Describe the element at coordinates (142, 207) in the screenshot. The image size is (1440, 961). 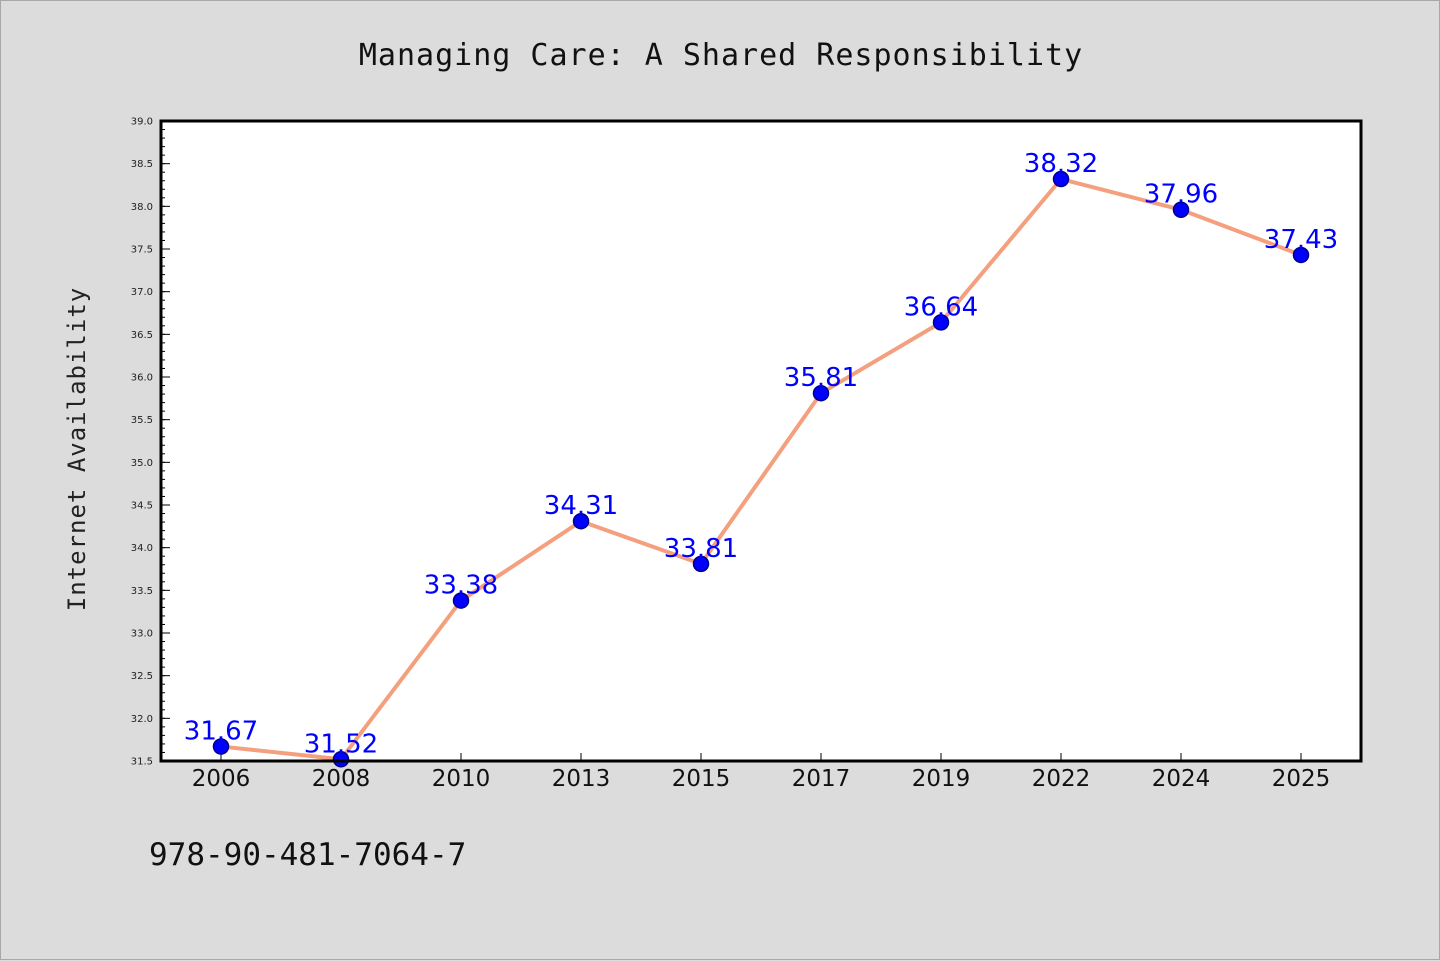
I see `y-tick-label: 38.0` at that location.